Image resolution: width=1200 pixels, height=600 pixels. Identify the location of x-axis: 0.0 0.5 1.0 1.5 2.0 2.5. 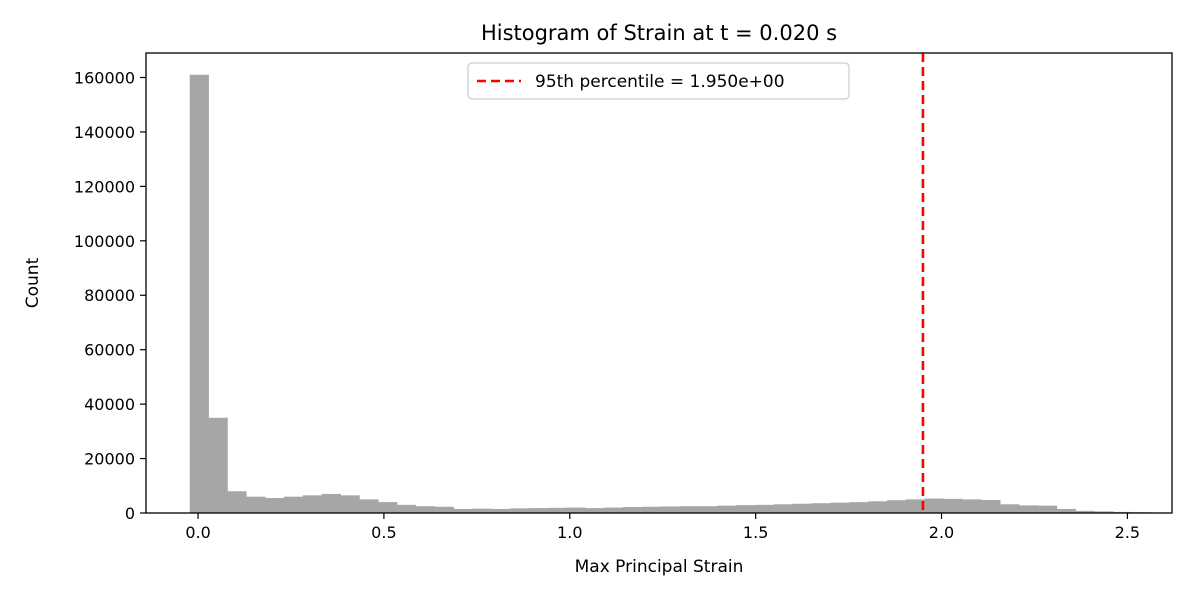
(662, 527).